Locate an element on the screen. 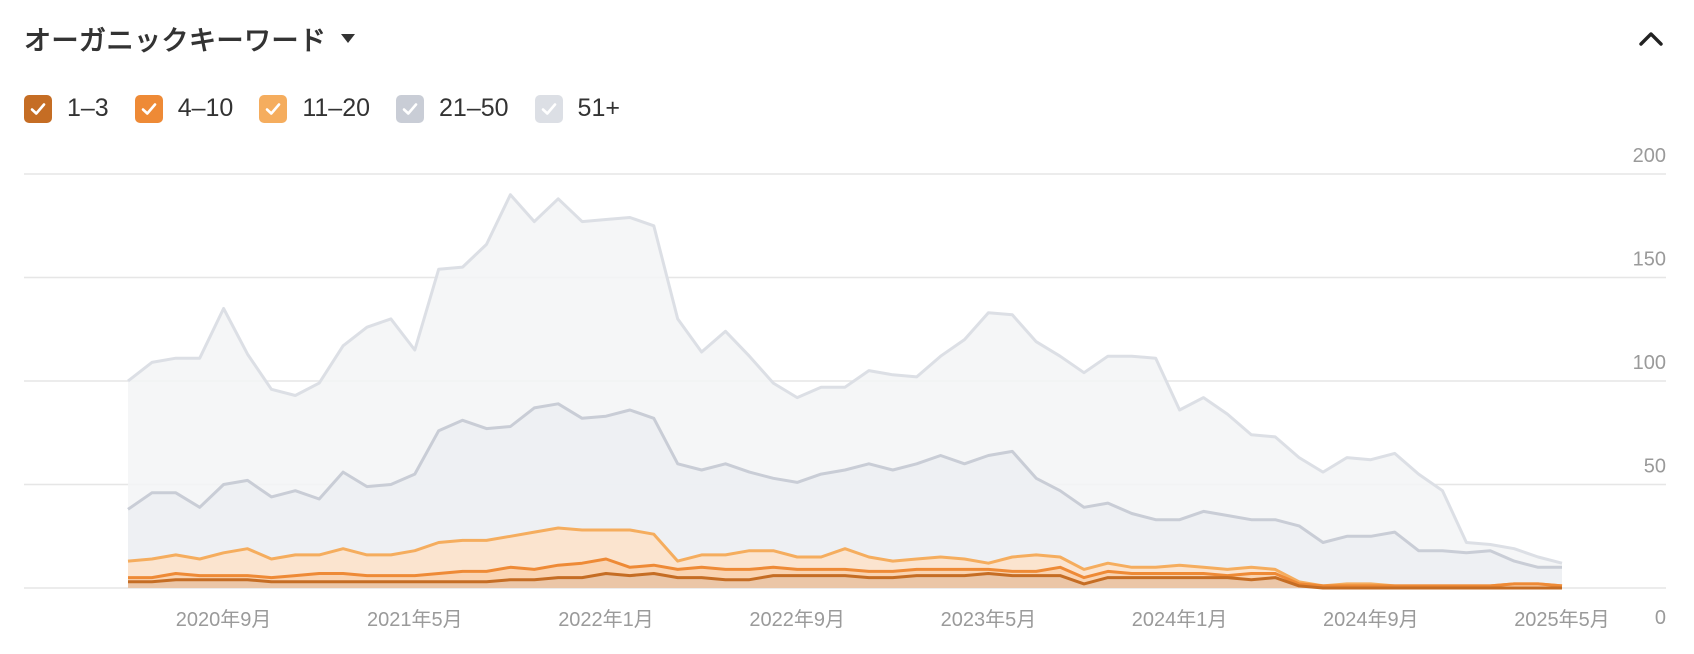  legend-label: 1–3 is located at coordinates (88, 108).